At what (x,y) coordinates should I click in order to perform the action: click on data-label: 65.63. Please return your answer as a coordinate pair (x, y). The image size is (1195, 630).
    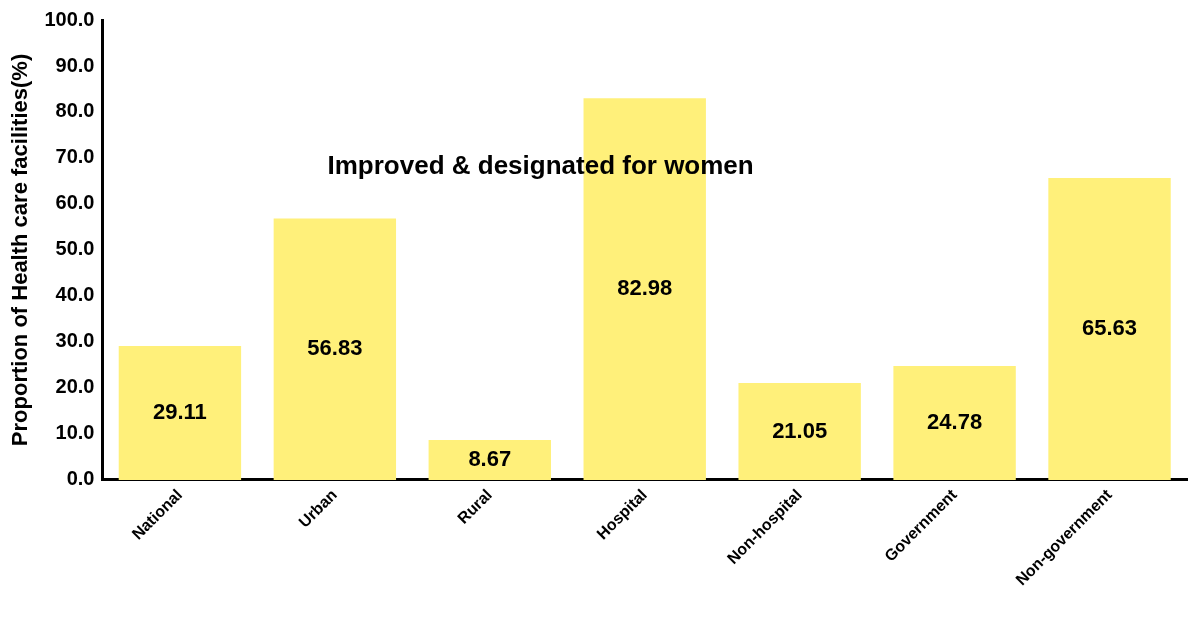
    Looking at the image, I should click on (1110, 328).